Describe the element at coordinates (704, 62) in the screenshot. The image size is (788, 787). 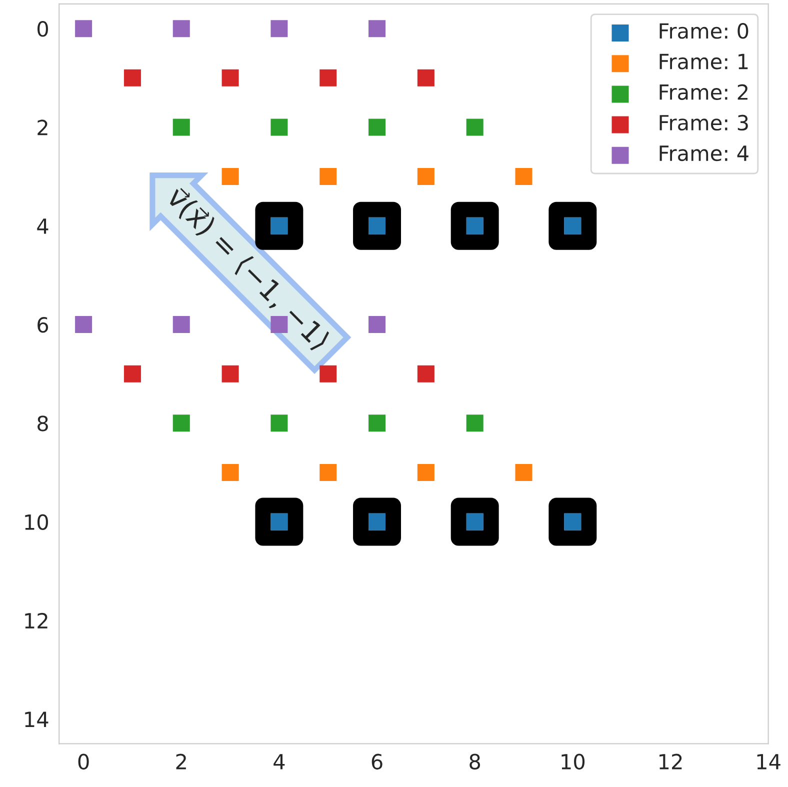
I see `legend-label: Frame: 1` at that location.